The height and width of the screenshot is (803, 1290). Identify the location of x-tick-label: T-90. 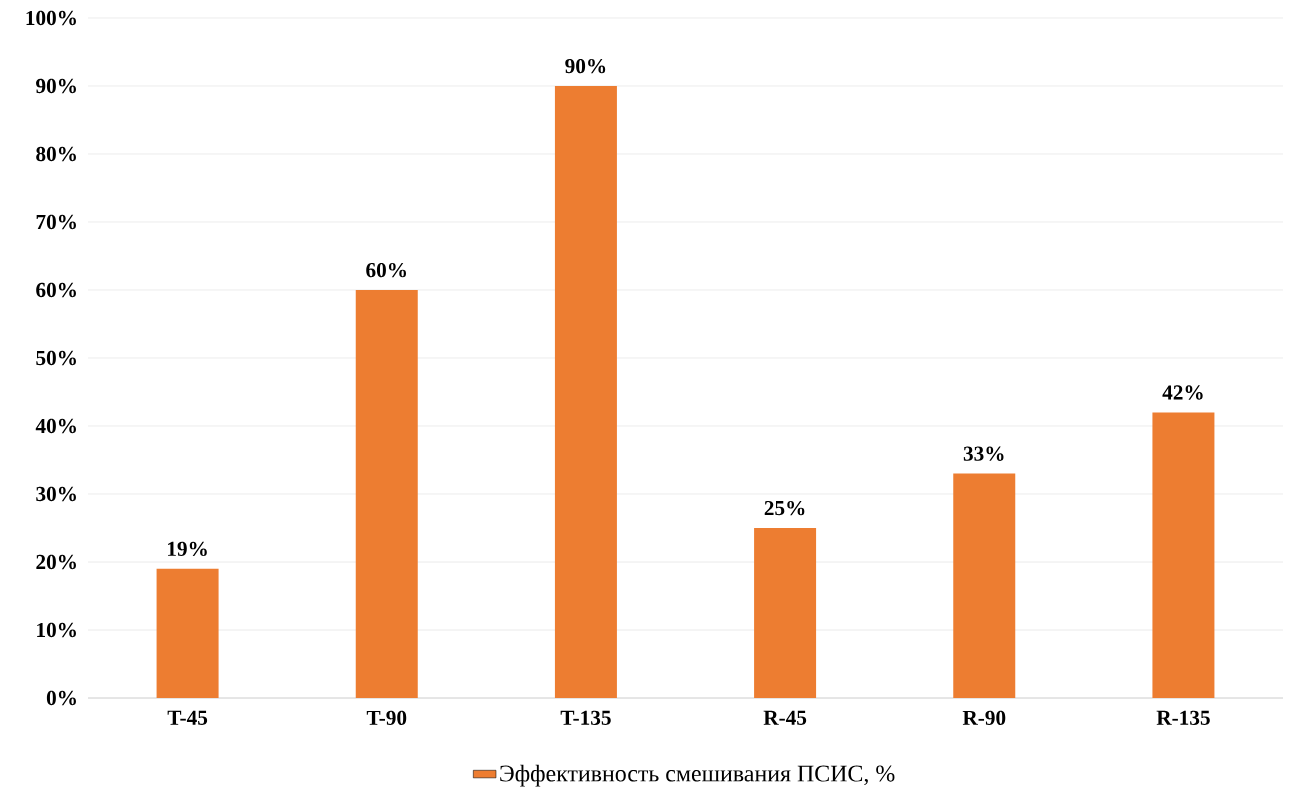
(386, 718).